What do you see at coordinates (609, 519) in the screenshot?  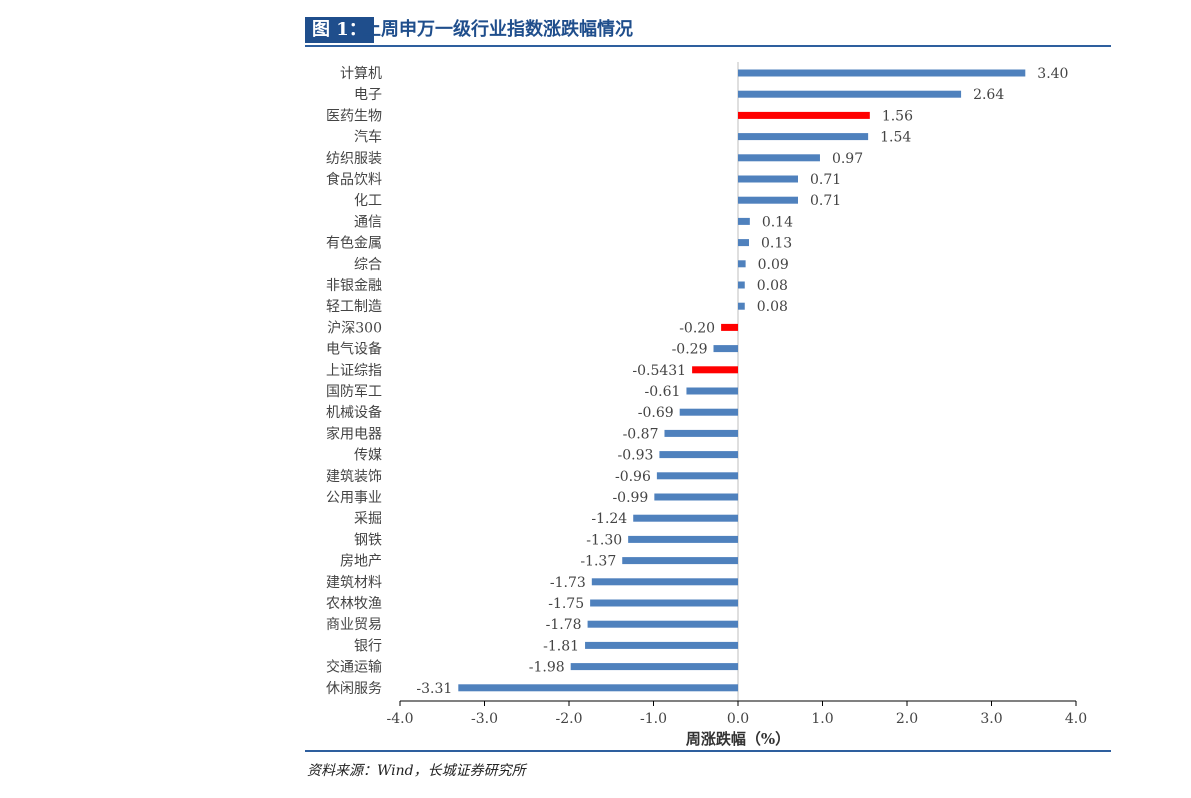 I see `data-label: -1.24` at bounding box center [609, 519].